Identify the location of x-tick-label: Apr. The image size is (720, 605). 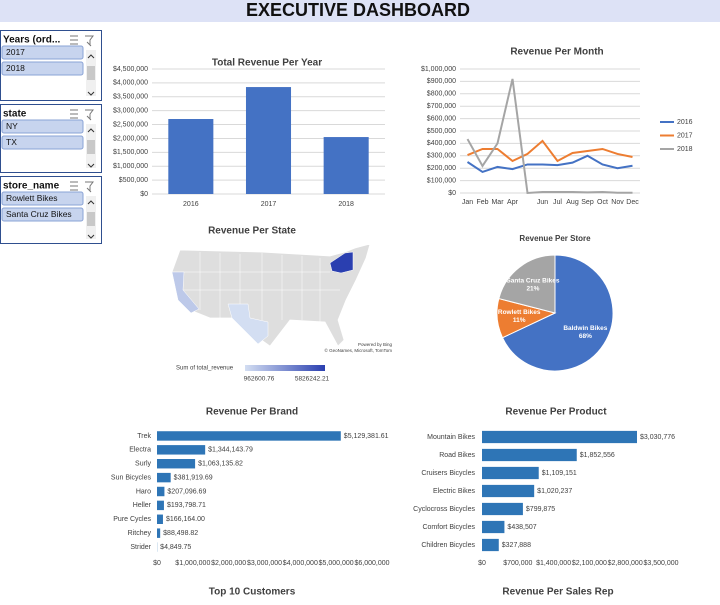
(513, 202).